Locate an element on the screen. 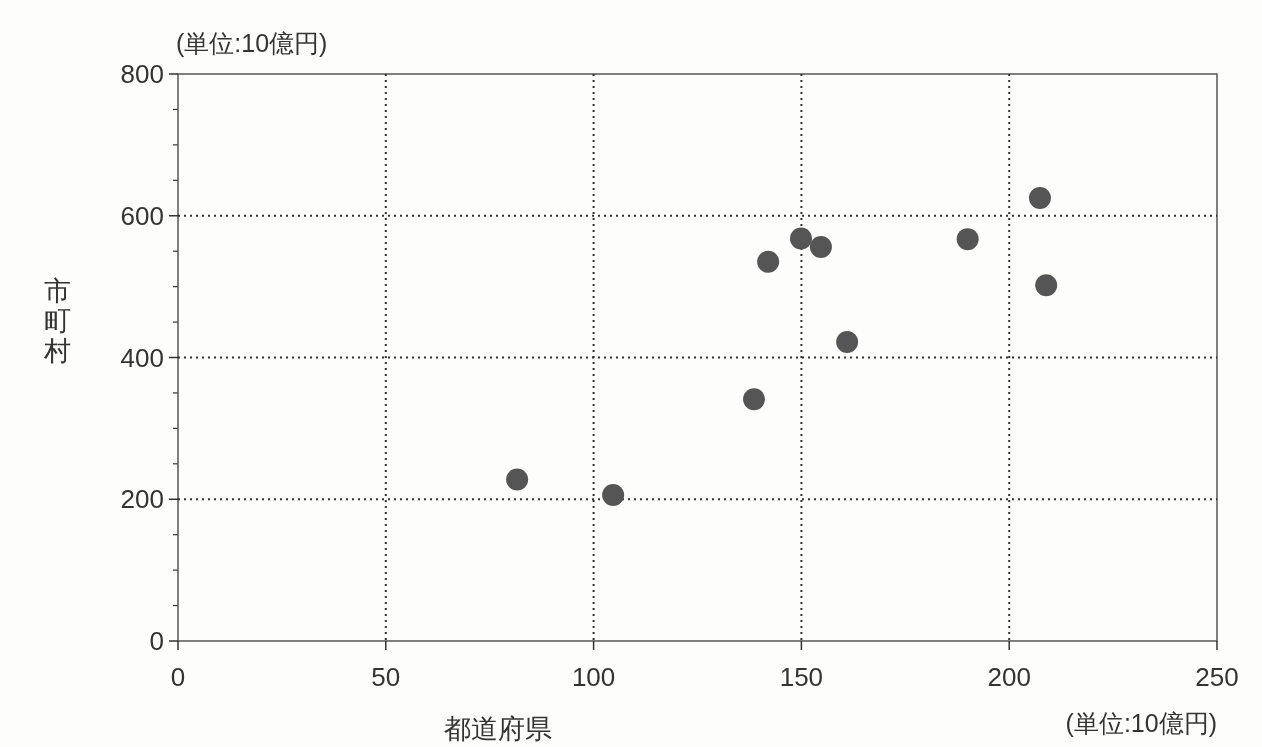 The height and width of the screenshot is (747, 1262). x-tick-label: 50 is located at coordinates (386, 677).